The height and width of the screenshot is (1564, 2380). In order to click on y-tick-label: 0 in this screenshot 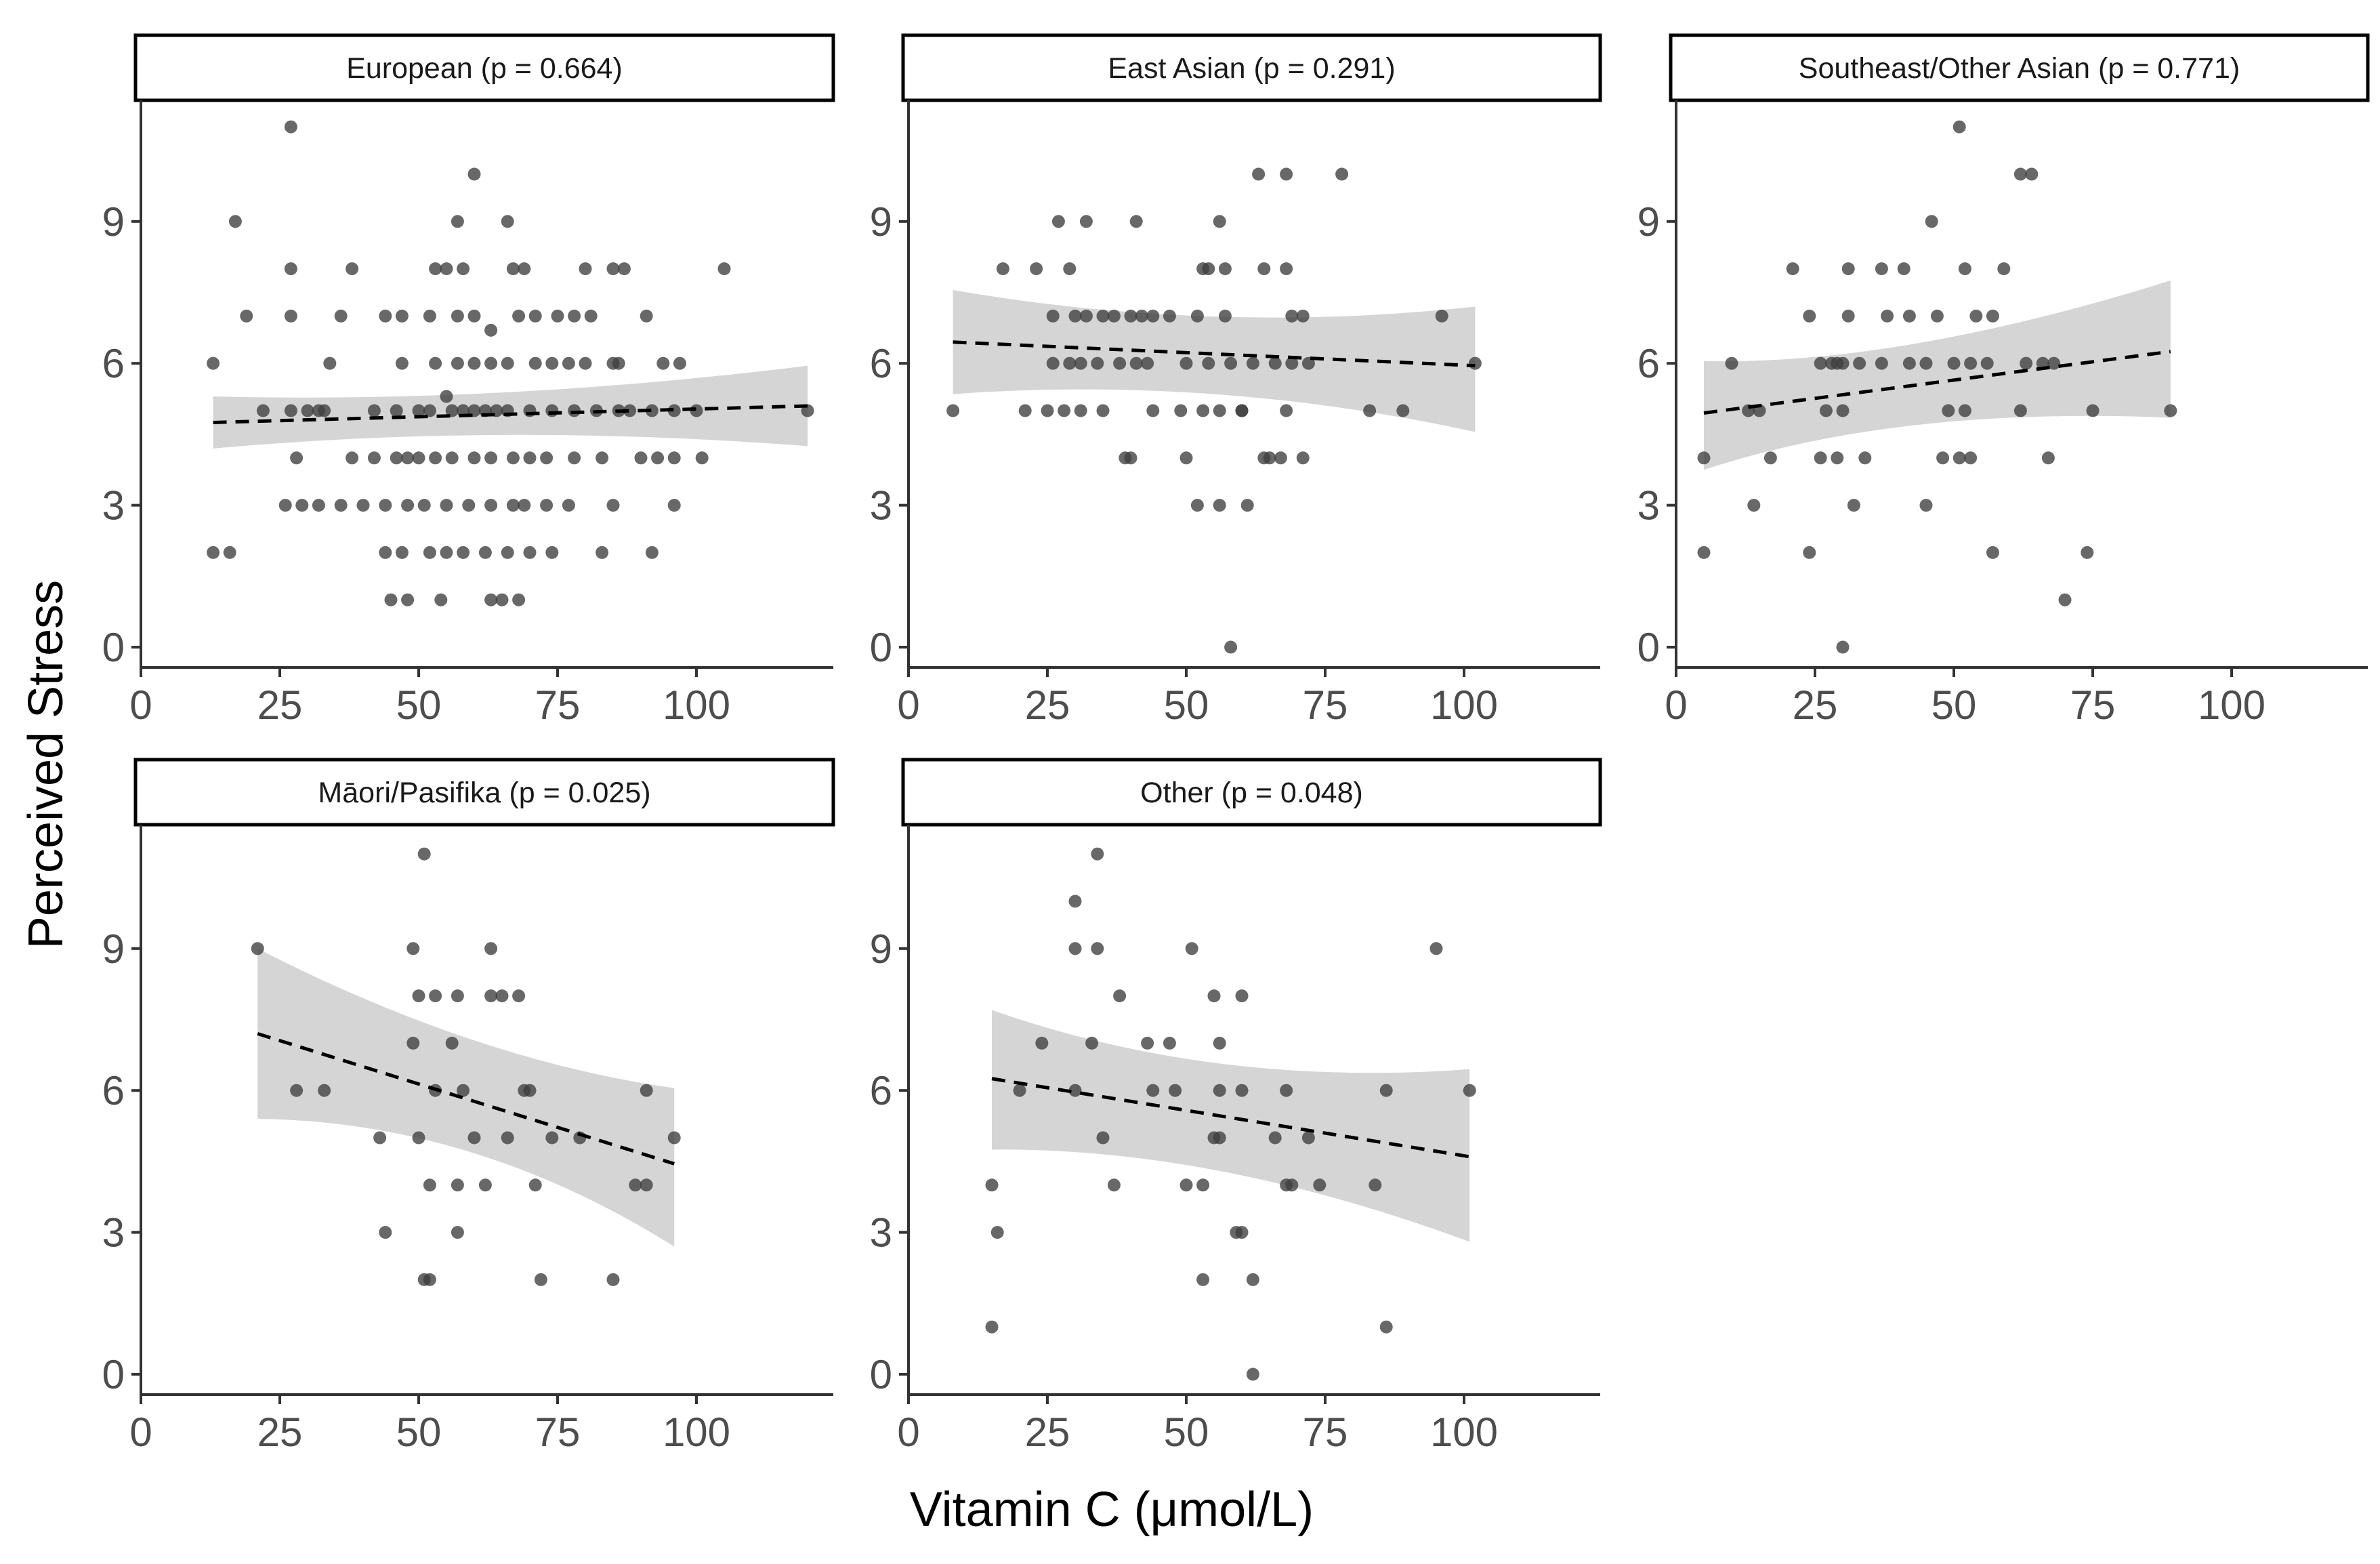, I will do `click(114, 1374)`.